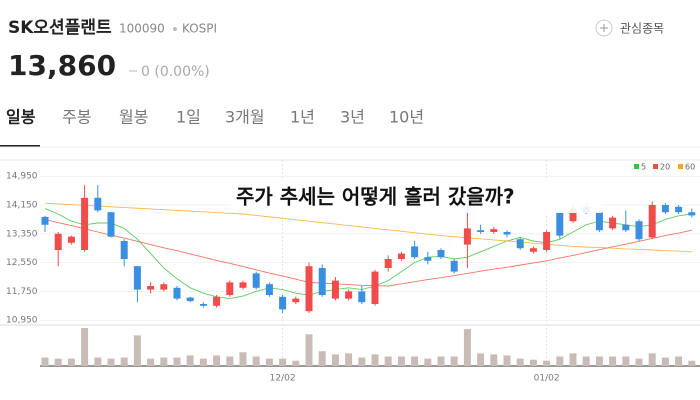 Image resolution: width=700 pixels, height=400 pixels. Describe the element at coordinates (302, 117) in the screenshot. I see `tab: 1년` at that location.